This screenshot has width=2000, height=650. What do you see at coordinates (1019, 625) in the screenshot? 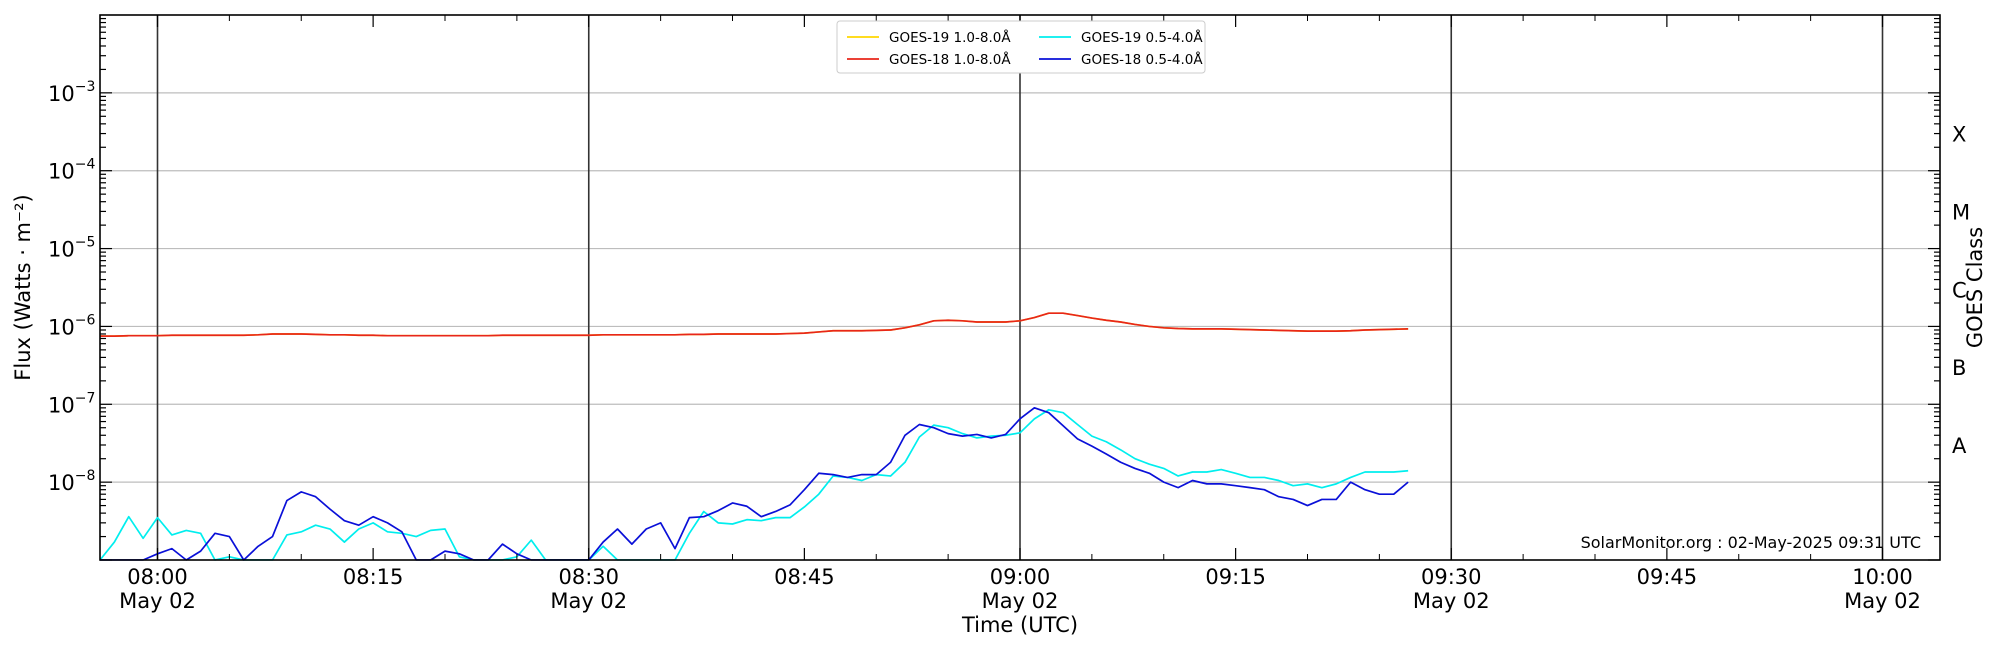
I see `x-axis-label: Time (UTC)` at bounding box center [1019, 625].